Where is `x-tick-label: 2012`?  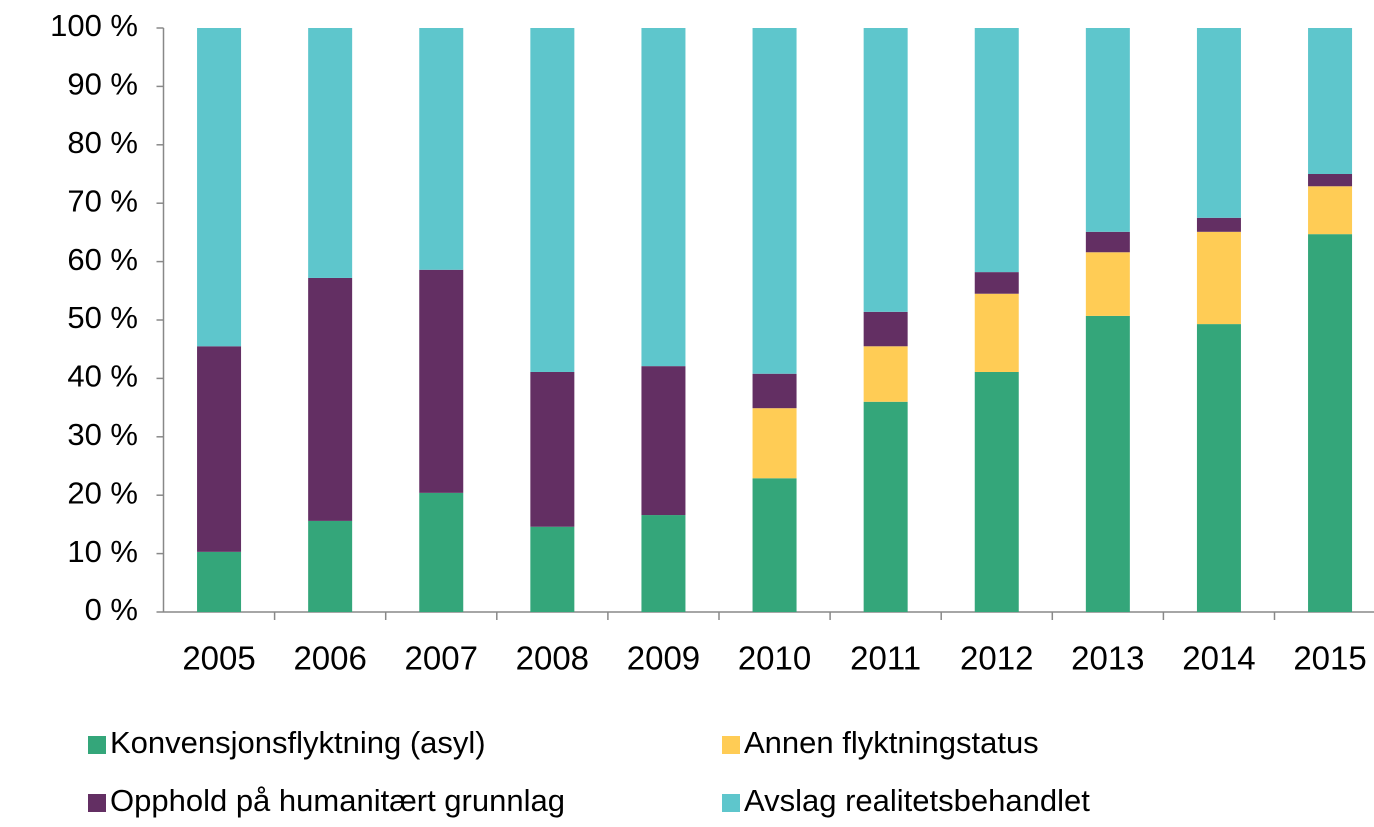 x-tick-label: 2012 is located at coordinates (996, 658).